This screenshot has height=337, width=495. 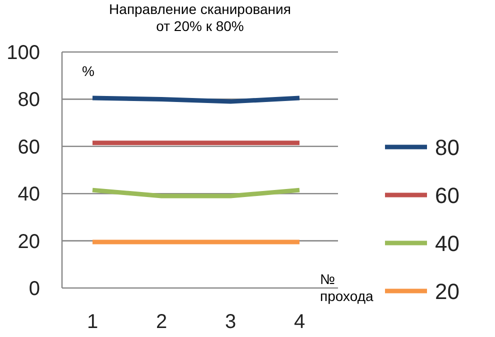 I want to click on x-tick-label: 4, so click(x=300, y=322).